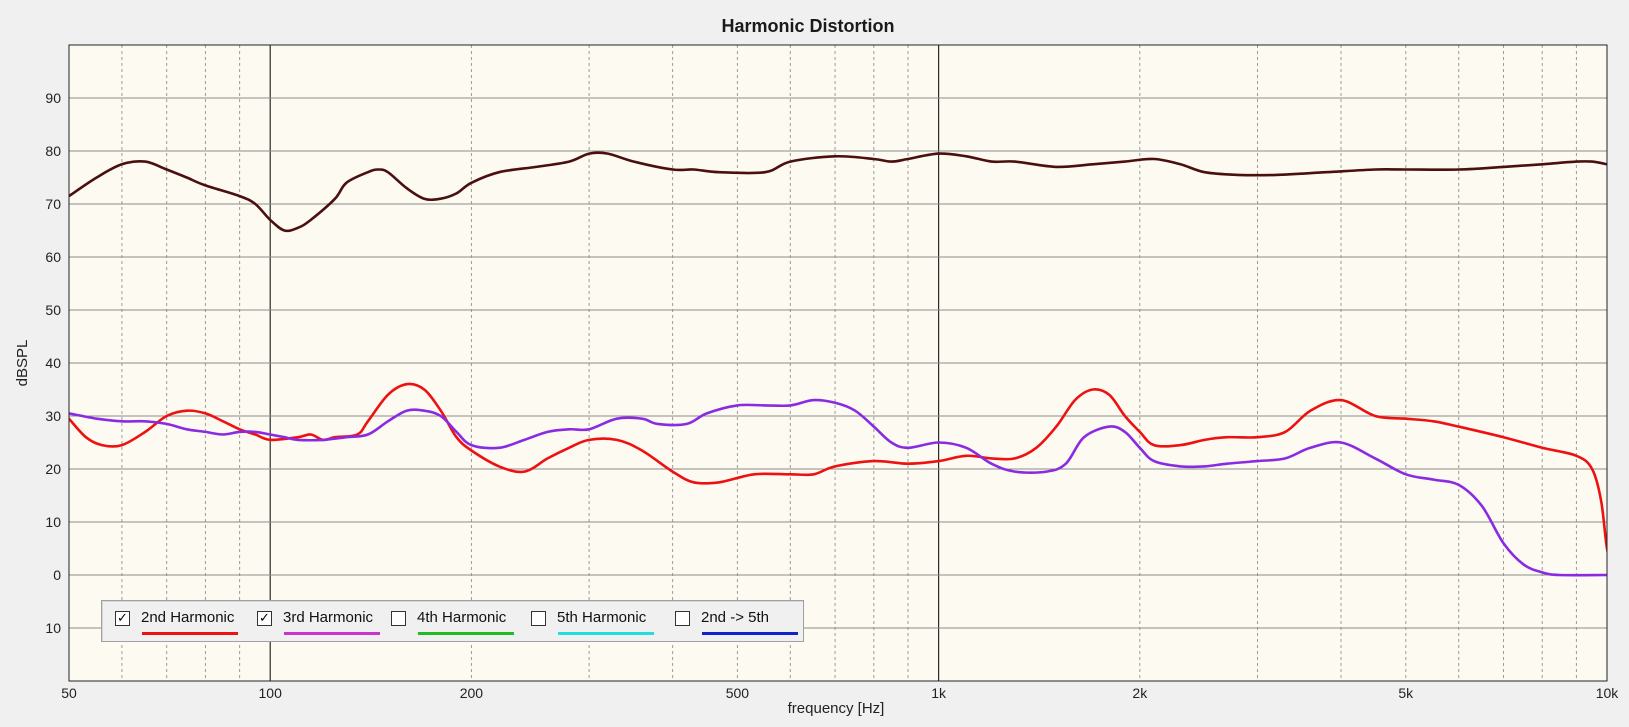 Image resolution: width=1629 pixels, height=727 pixels. I want to click on x-tick-label: 50, so click(69, 693).